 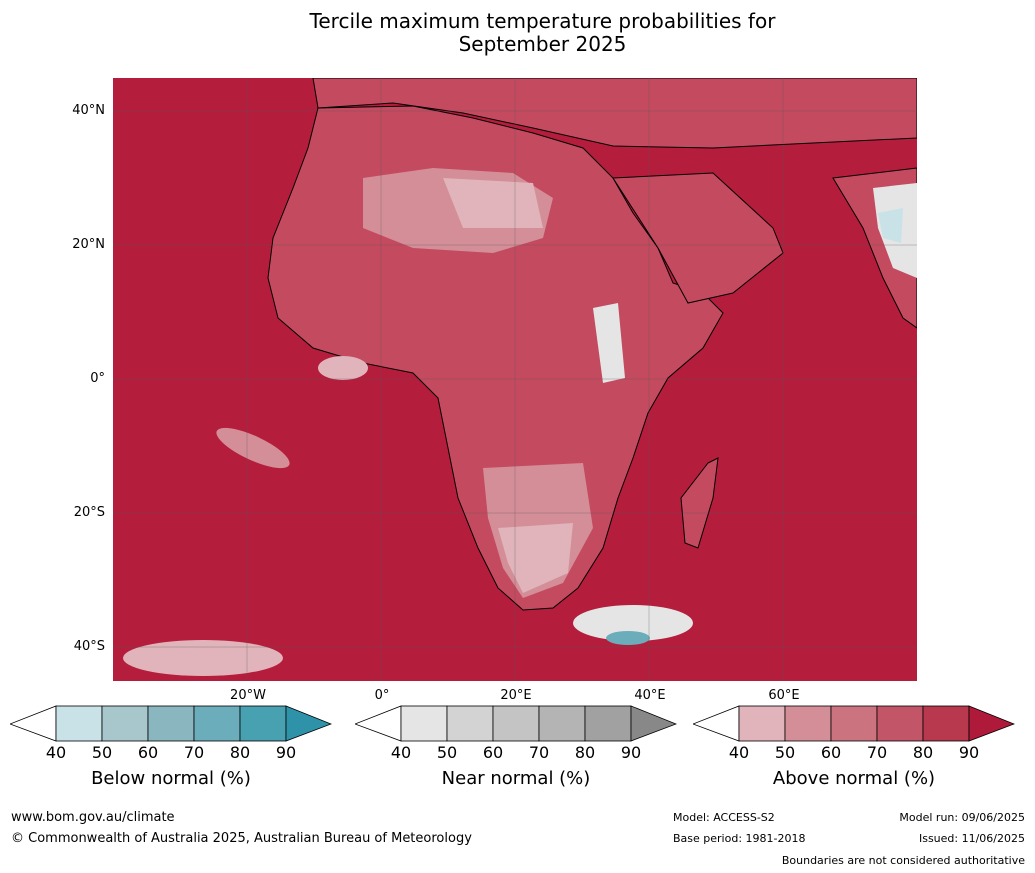 I want to click on near-normal-tick: 50, so click(x=447, y=752).